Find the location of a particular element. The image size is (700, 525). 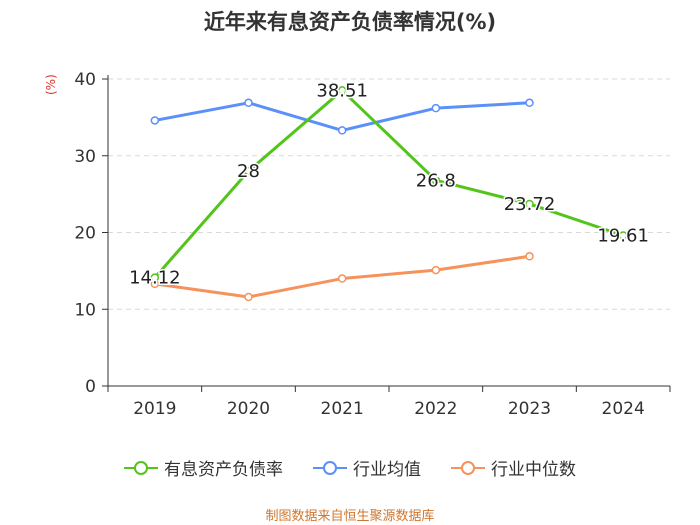

source-note: 制图数据来自恒生聚源数据库 is located at coordinates (350, 516).